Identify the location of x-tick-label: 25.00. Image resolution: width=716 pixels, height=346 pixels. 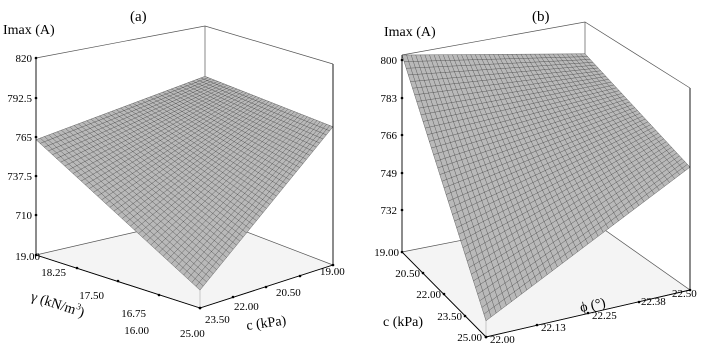
(192, 334).